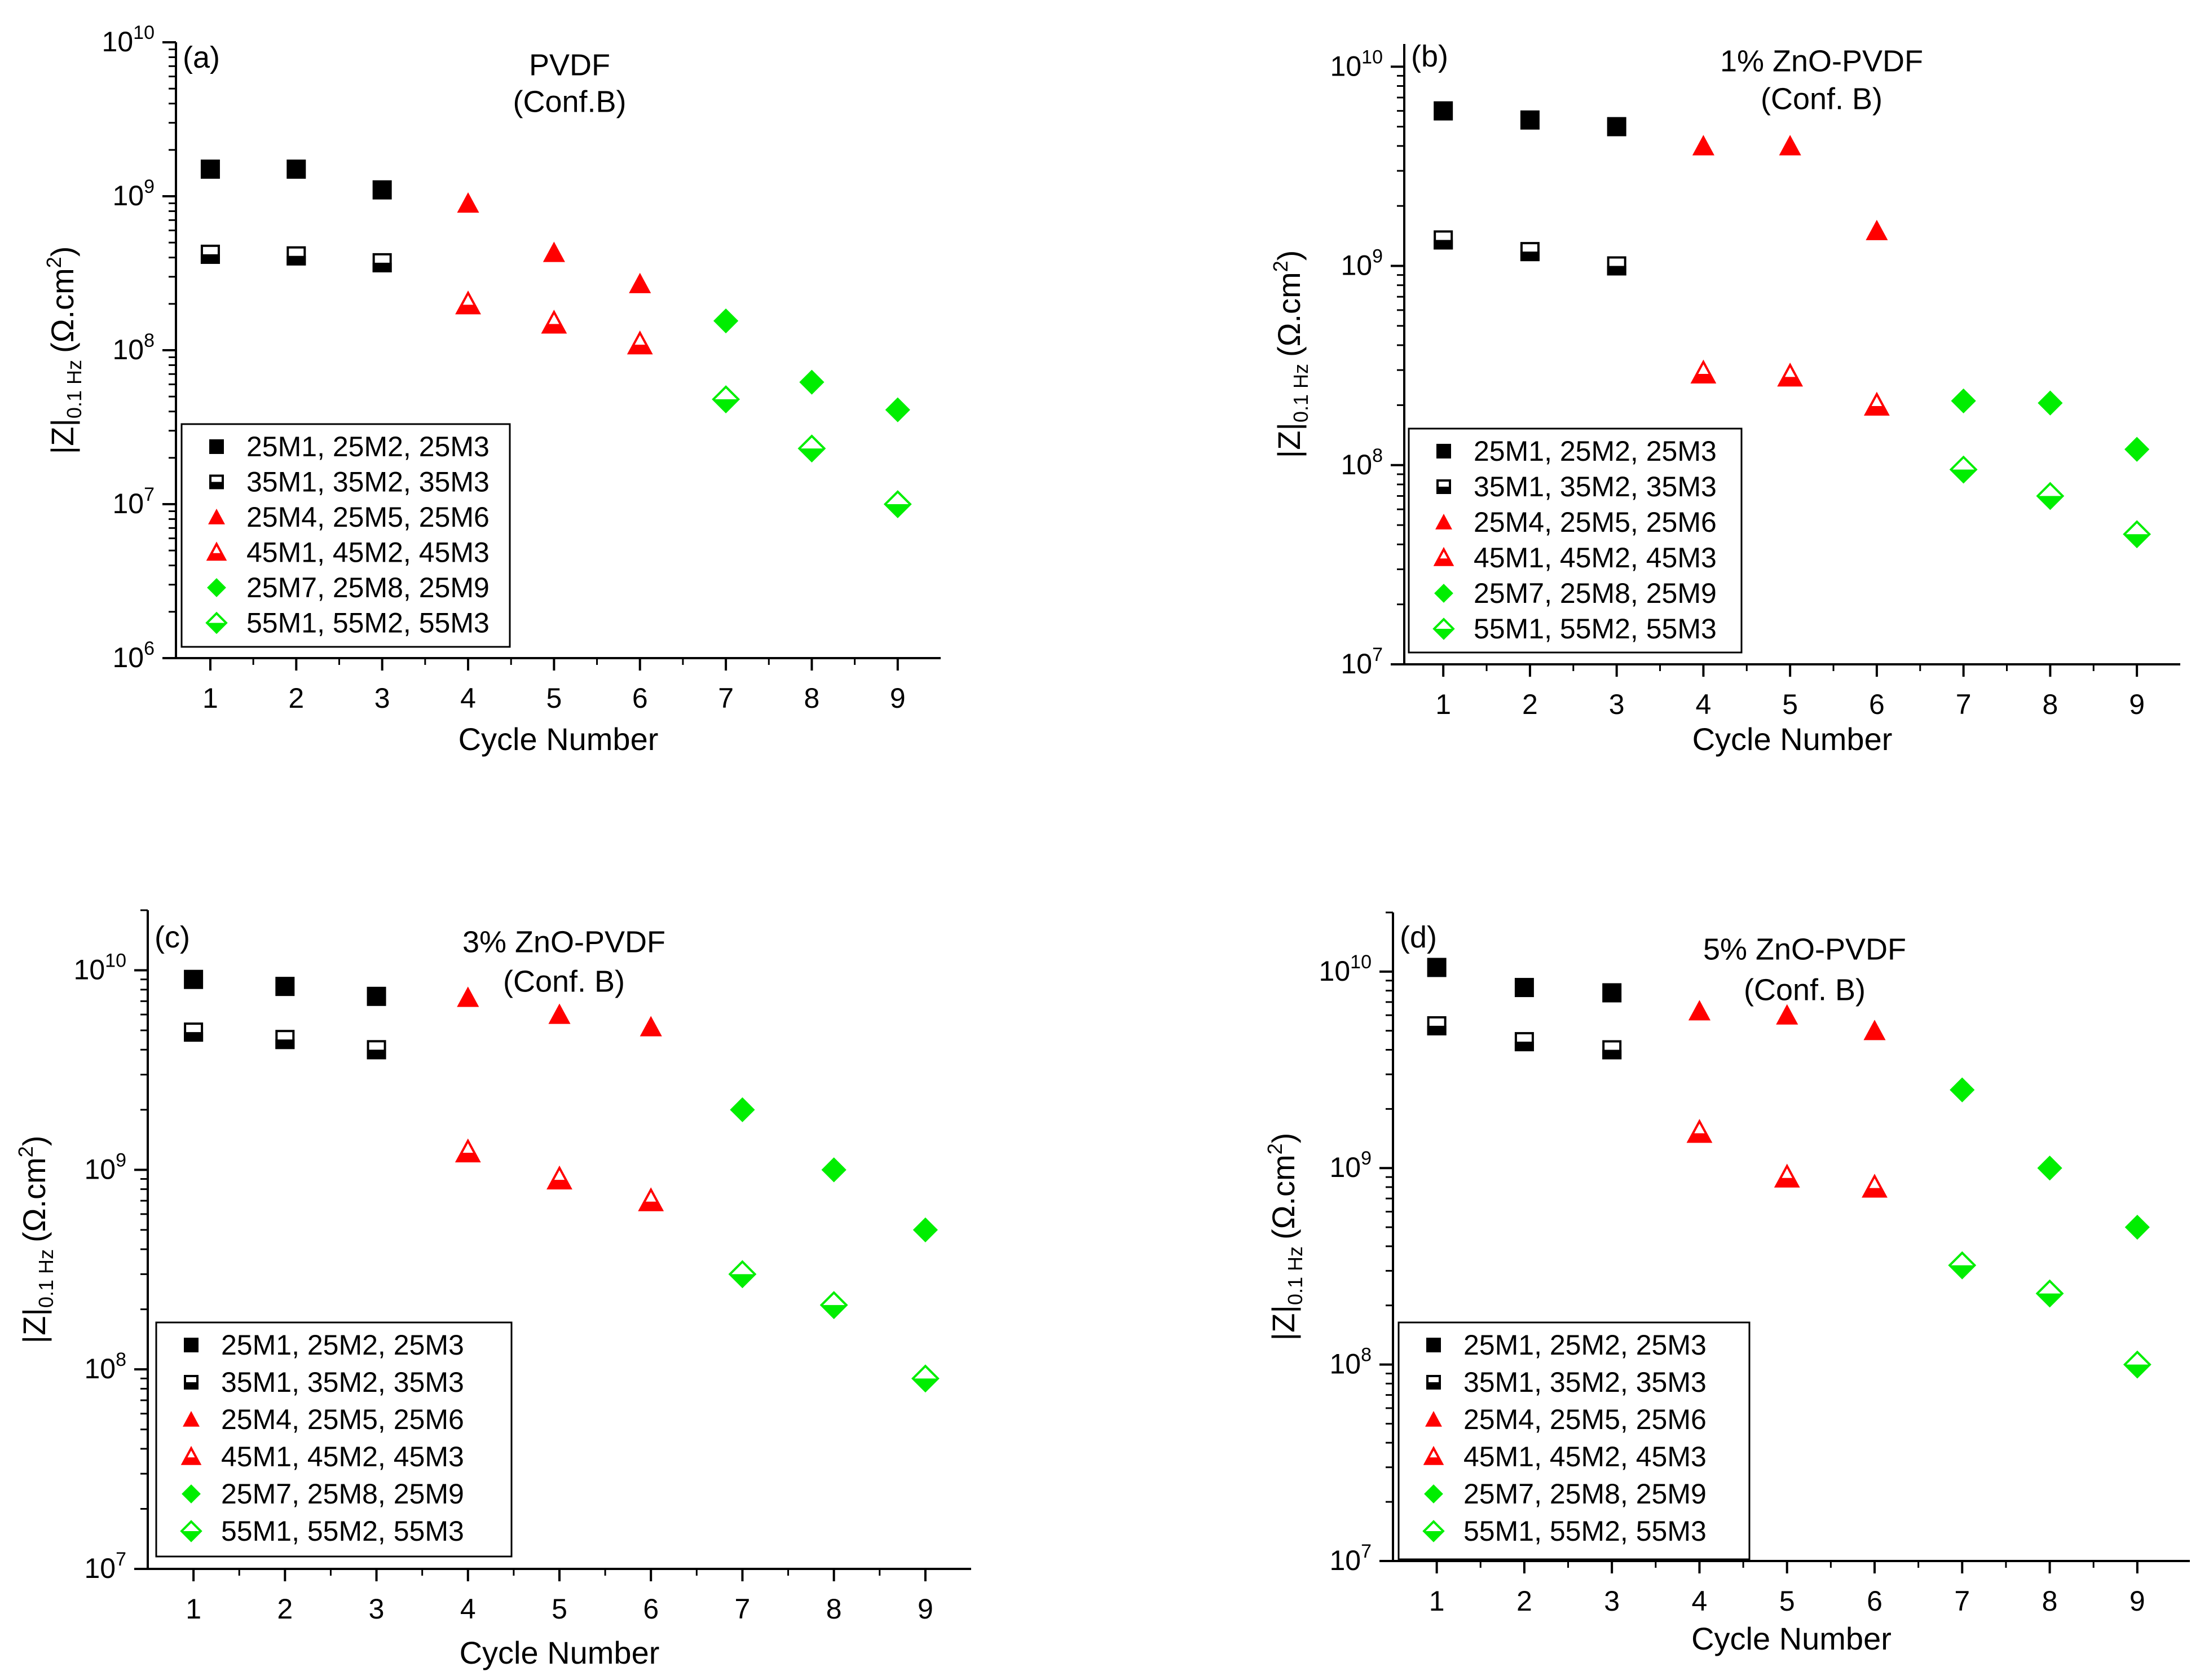 The width and height of the screenshot is (2200, 1680). What do you see at coordinates (569, 65) in the screenshot?
I see `chart-title: PVDF` at bounding box center [569, 65].